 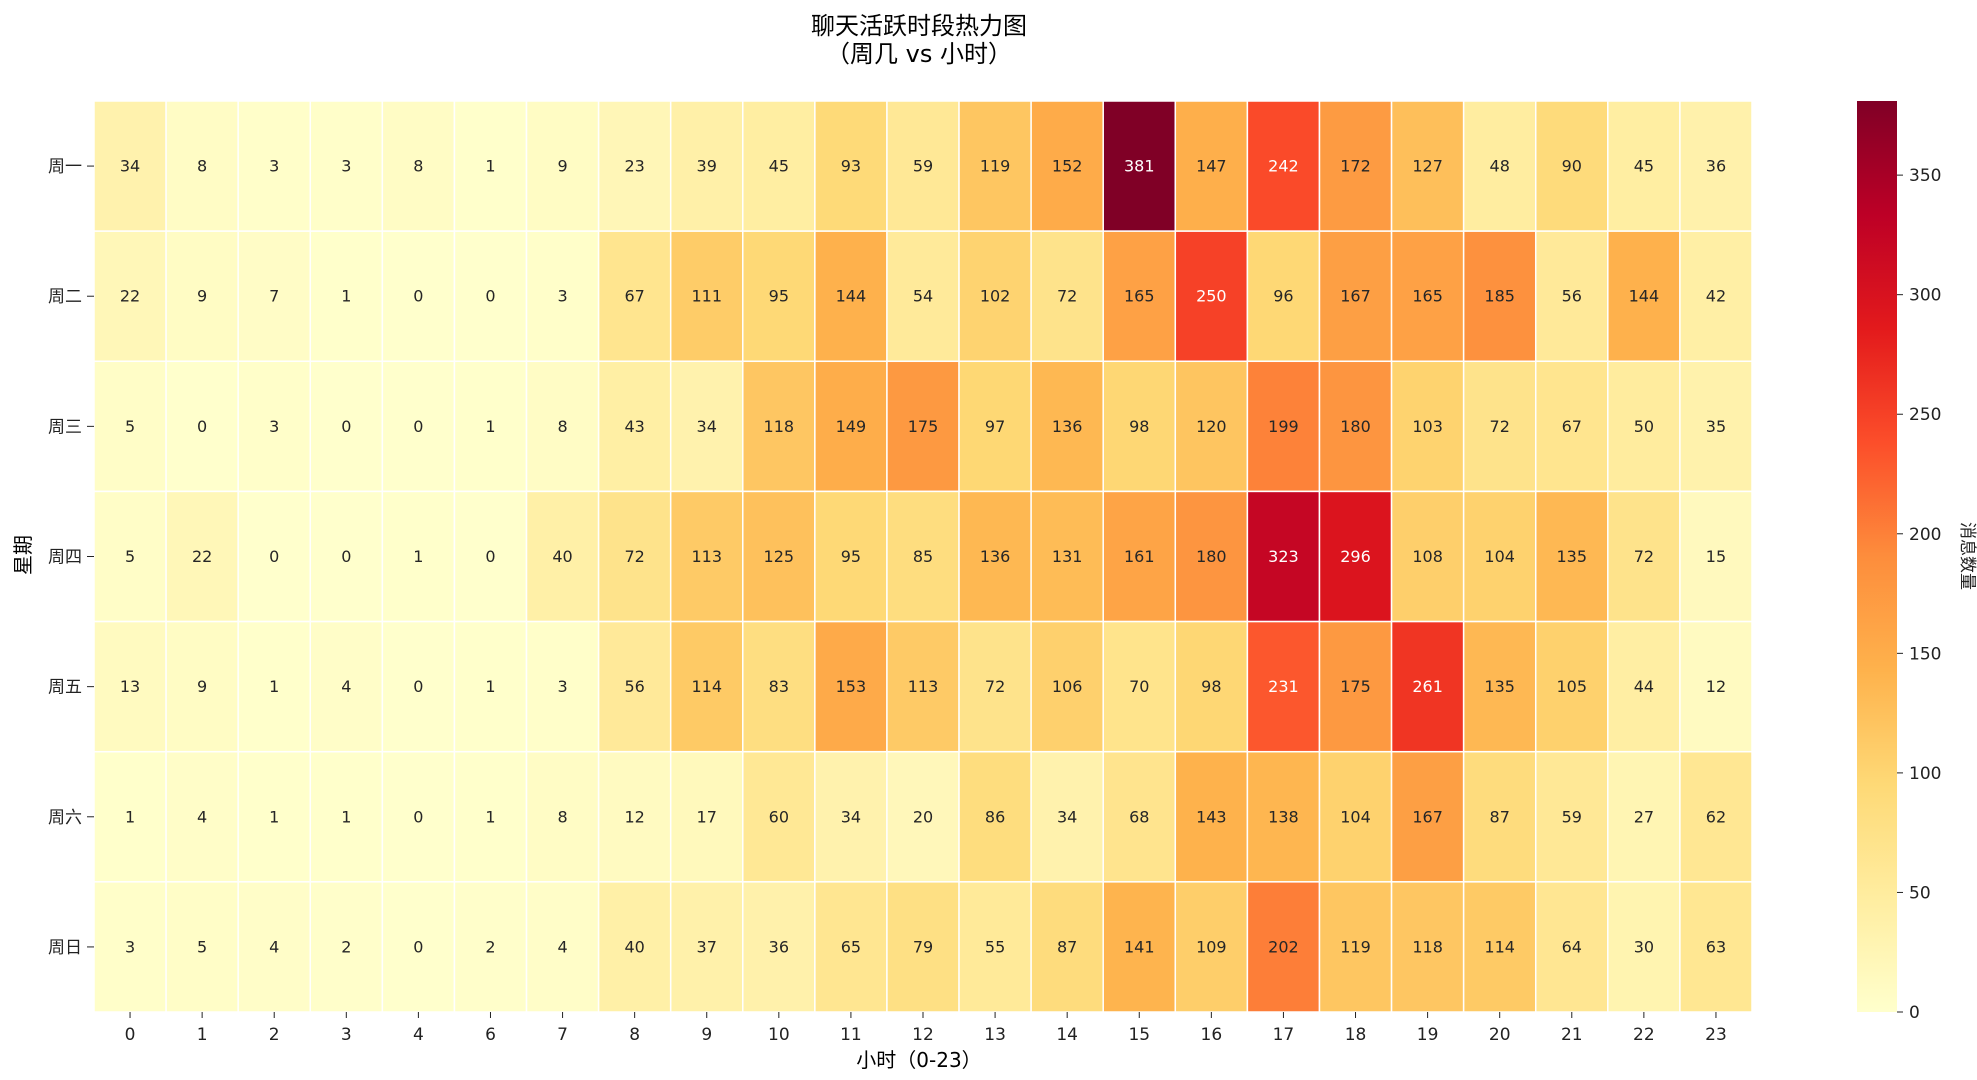 I want to click on cell-value-label: 55, so click(x=995, y=946).